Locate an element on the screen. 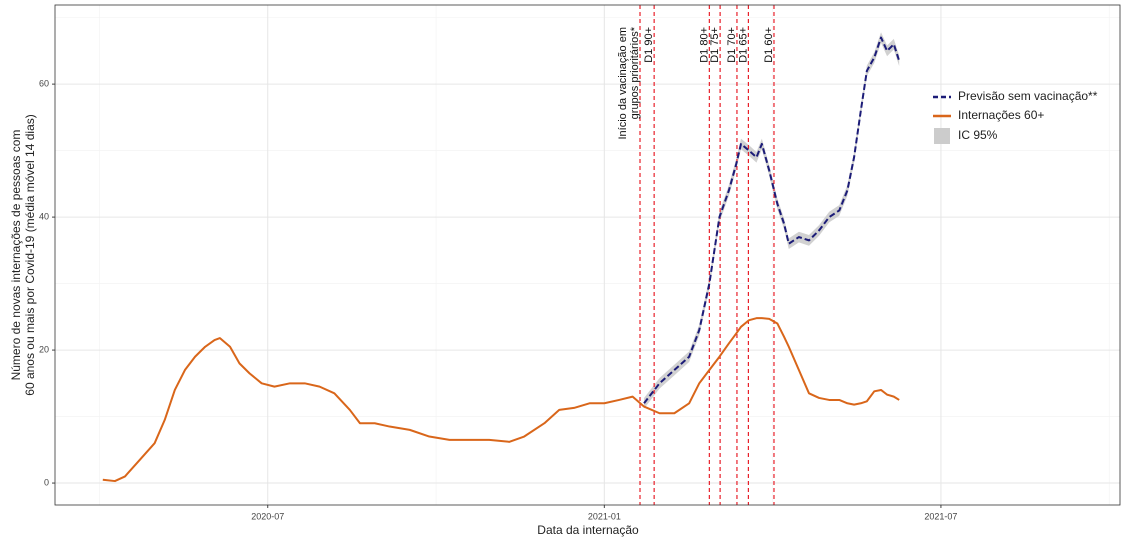  y-tick-label: 0 is located at coordinates (46, 482).